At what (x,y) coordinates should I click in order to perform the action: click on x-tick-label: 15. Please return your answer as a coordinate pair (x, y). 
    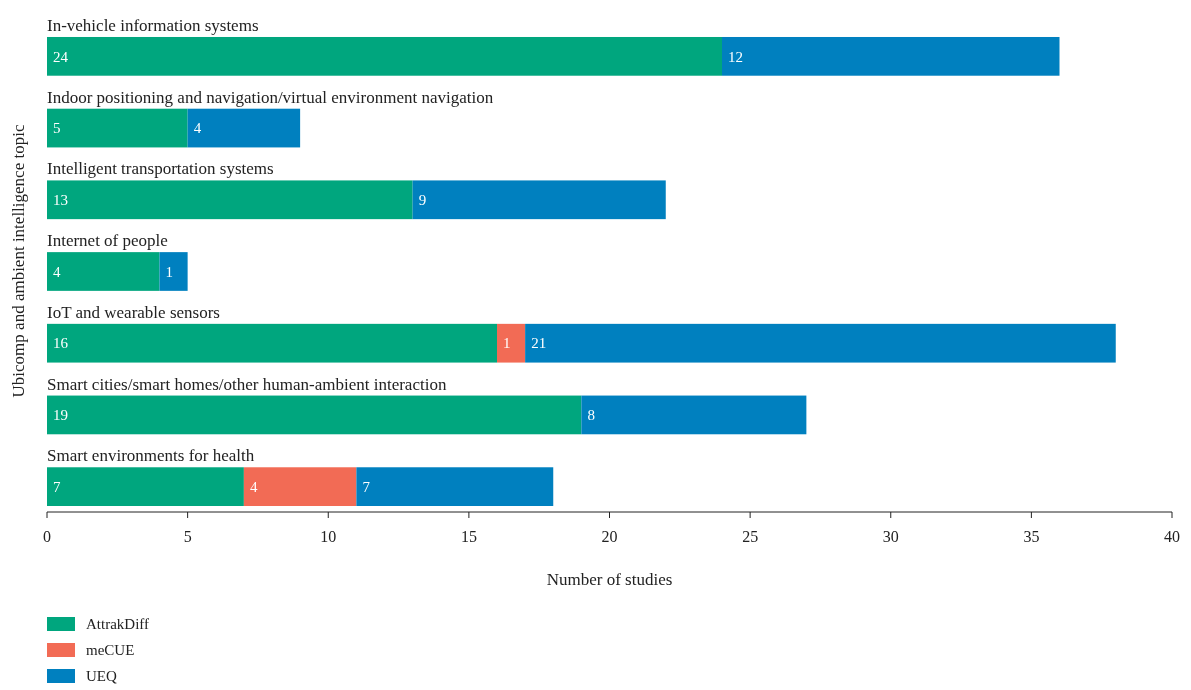
    Looking at the image, I should click on (468, 536).